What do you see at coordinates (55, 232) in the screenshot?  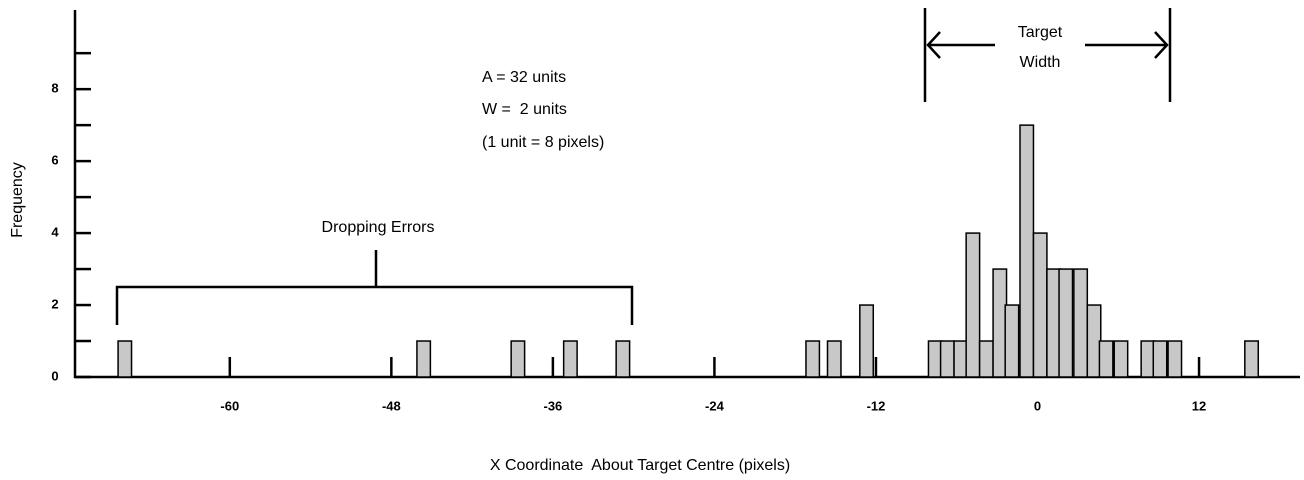 I see `y-tick-label: 4` at bounding box center [55, 232].